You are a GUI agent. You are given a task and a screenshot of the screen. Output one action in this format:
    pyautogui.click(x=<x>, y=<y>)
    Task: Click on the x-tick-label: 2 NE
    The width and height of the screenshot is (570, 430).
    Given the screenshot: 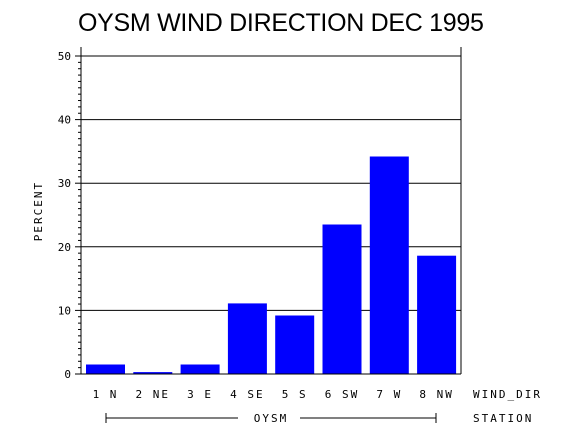 What is the action you would take?
    pyautogui.click(x=153, y=394)
    